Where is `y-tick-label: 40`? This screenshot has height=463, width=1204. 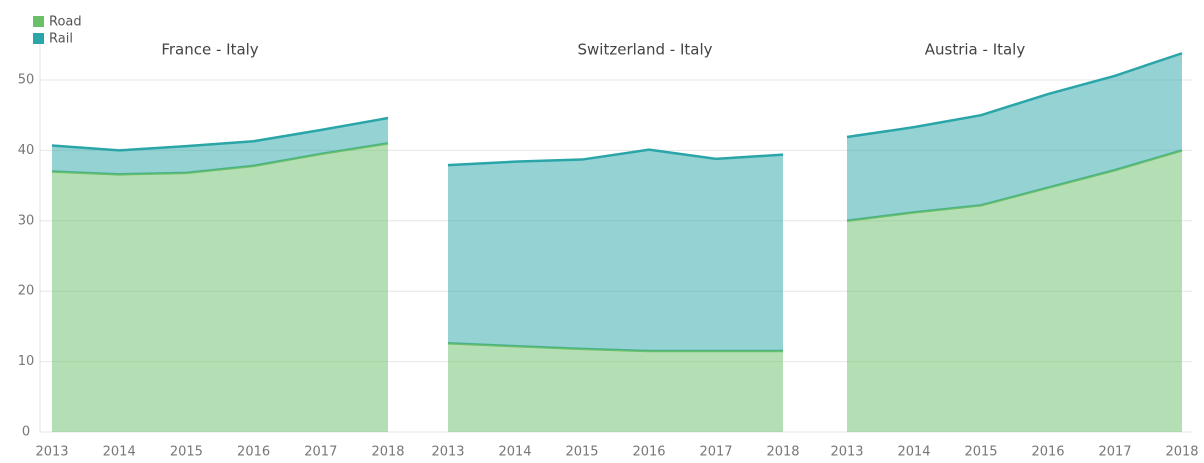 y-tick-label: 40 is located at coordinates (26, 150).